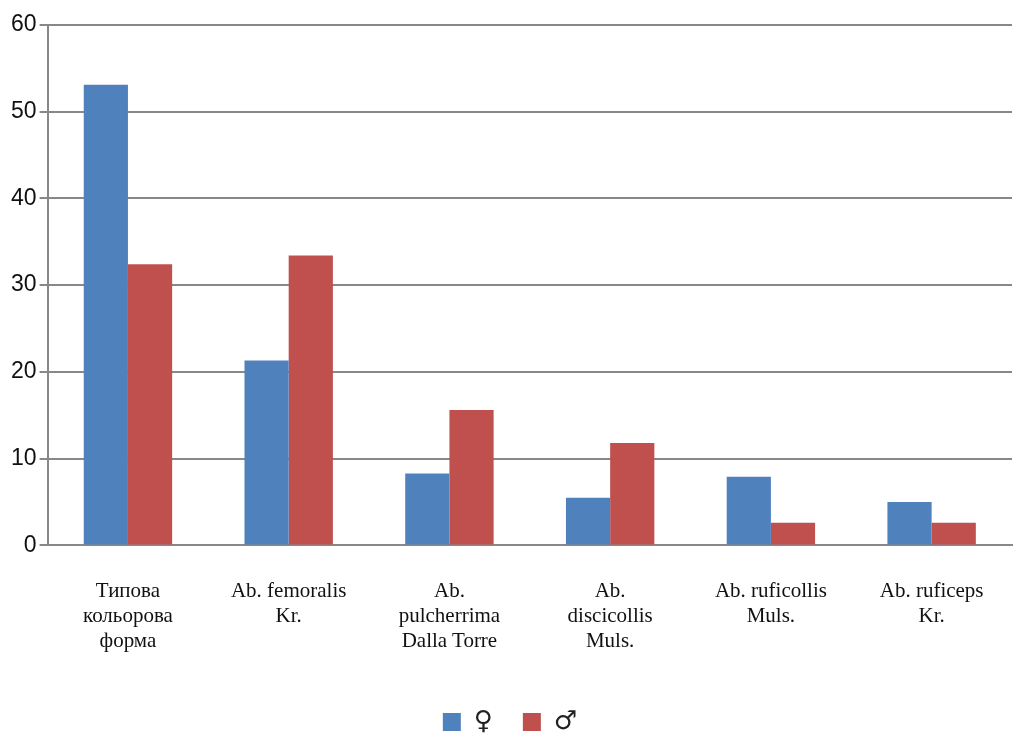 This screenshot has height=753, width=1030. Describe the element at coordinates (23, 283) in the screenshot. I see `y-tick-label: 30` at that location.